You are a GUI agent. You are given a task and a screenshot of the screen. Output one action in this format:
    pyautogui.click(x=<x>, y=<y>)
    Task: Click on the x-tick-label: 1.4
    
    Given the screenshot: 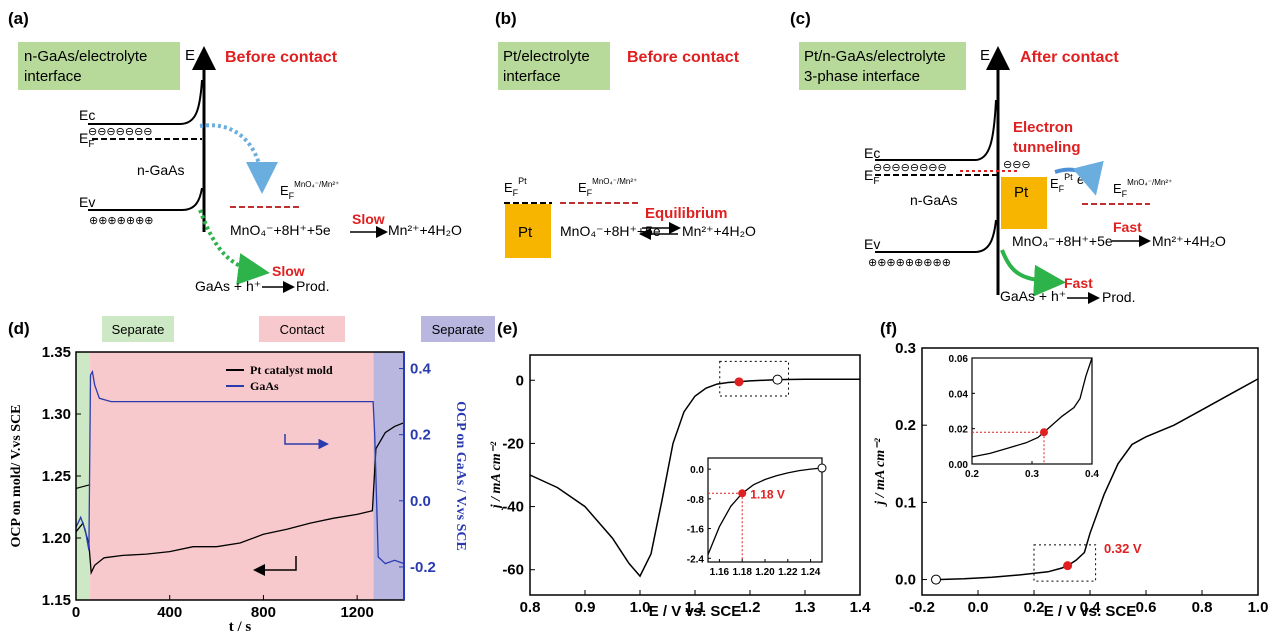 What is the action you would take?
    pyautogui.click(x=861, y=607)
    